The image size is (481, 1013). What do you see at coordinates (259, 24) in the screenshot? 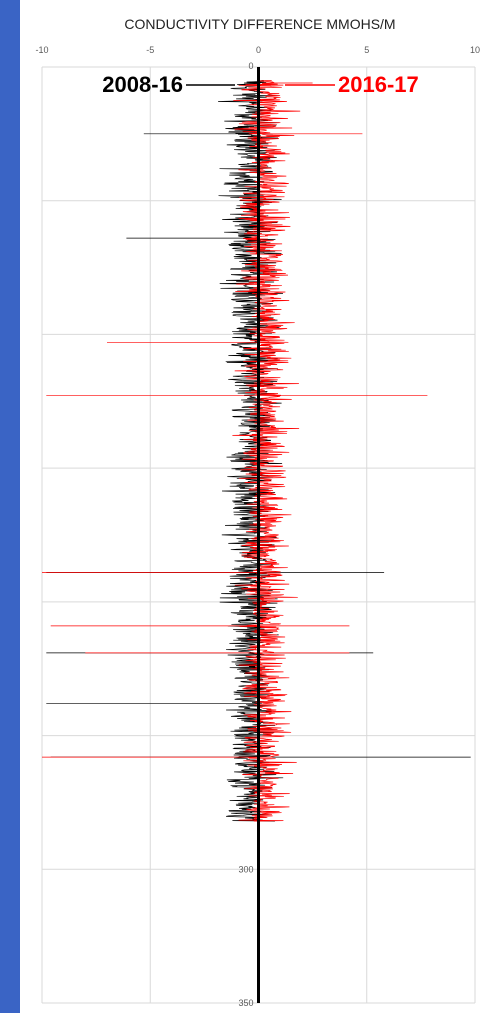
I see `chart-title: CONDUCTIVITY DIFFERENCE MMOHS/M` at bounding box center [259, 24].